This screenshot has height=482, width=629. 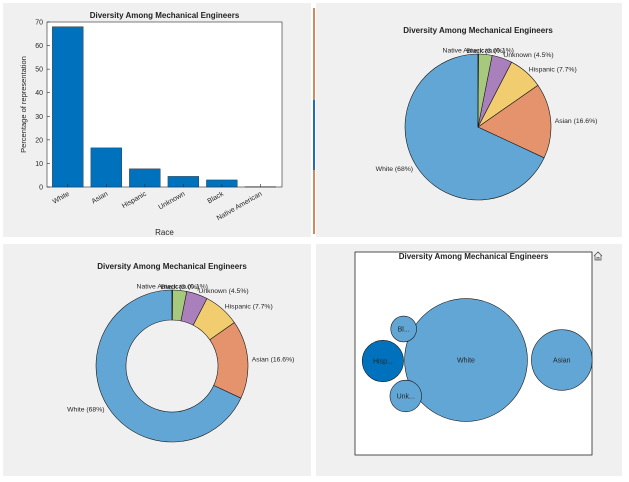 I want to click on panel-divider-accent, so click(x=314, y=135).